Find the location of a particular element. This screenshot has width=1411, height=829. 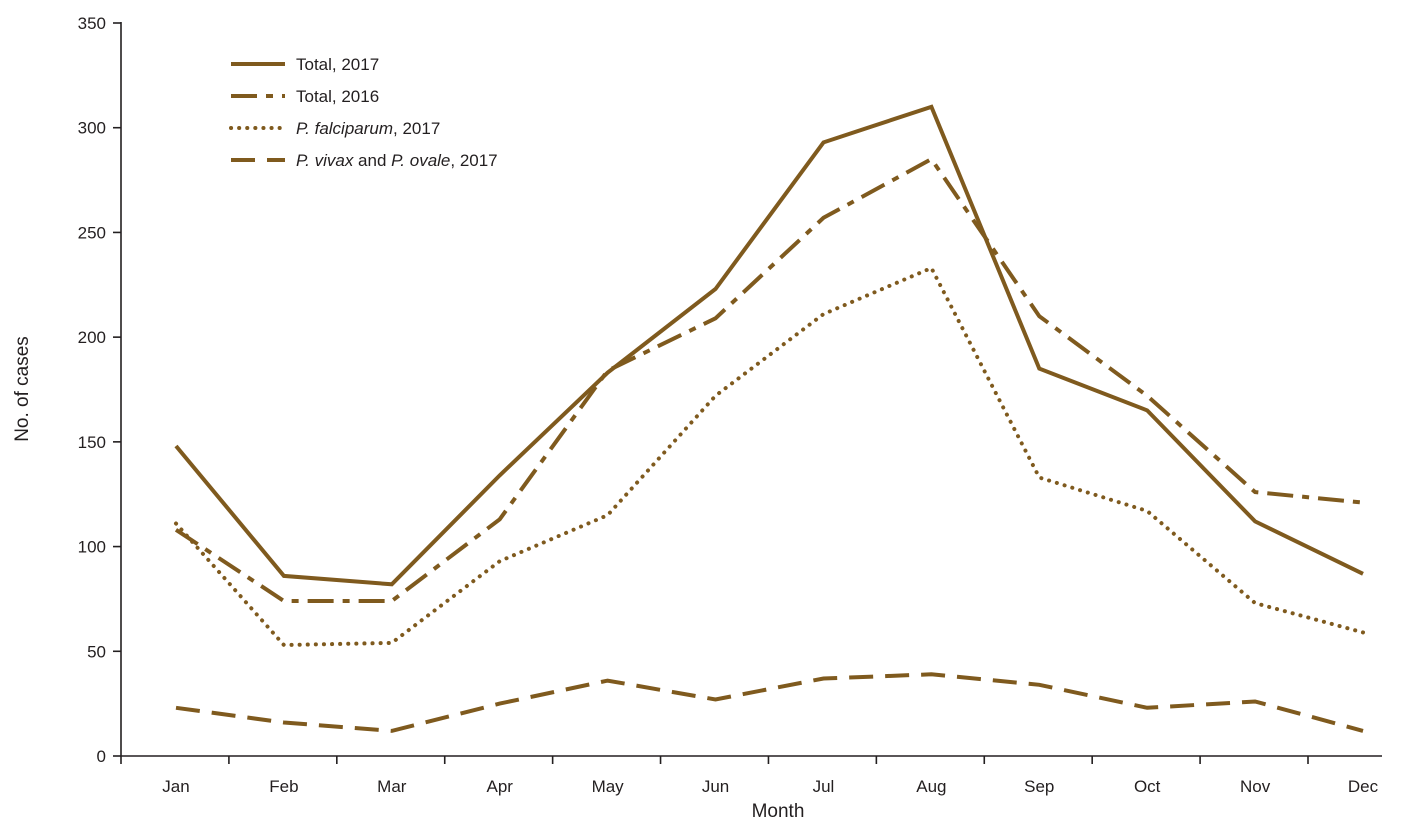

legend-label: Total, 2017 is located at coordinates (337, 64).